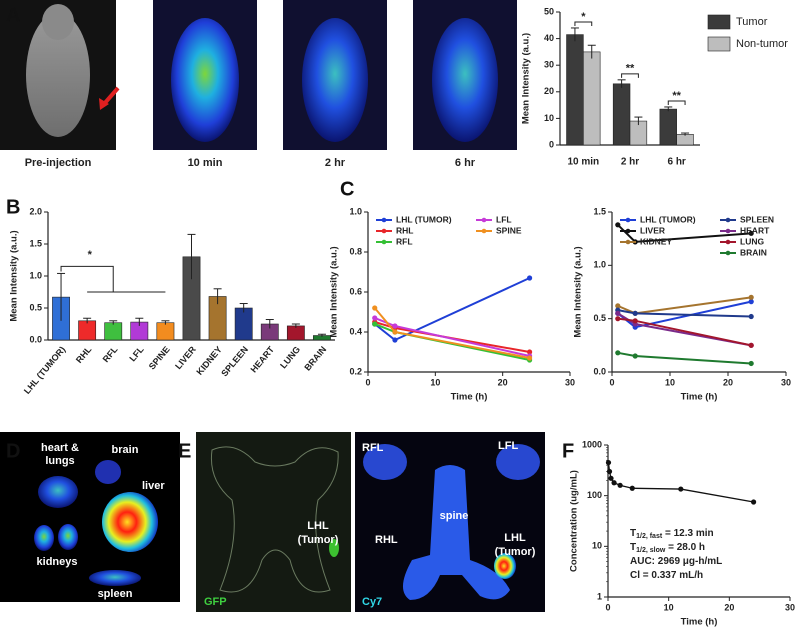 This screenshot has height=634, width=800. Describe the element at coordinates (755, 230) in the screenshot. I see `legend-label: HEART` at that location.